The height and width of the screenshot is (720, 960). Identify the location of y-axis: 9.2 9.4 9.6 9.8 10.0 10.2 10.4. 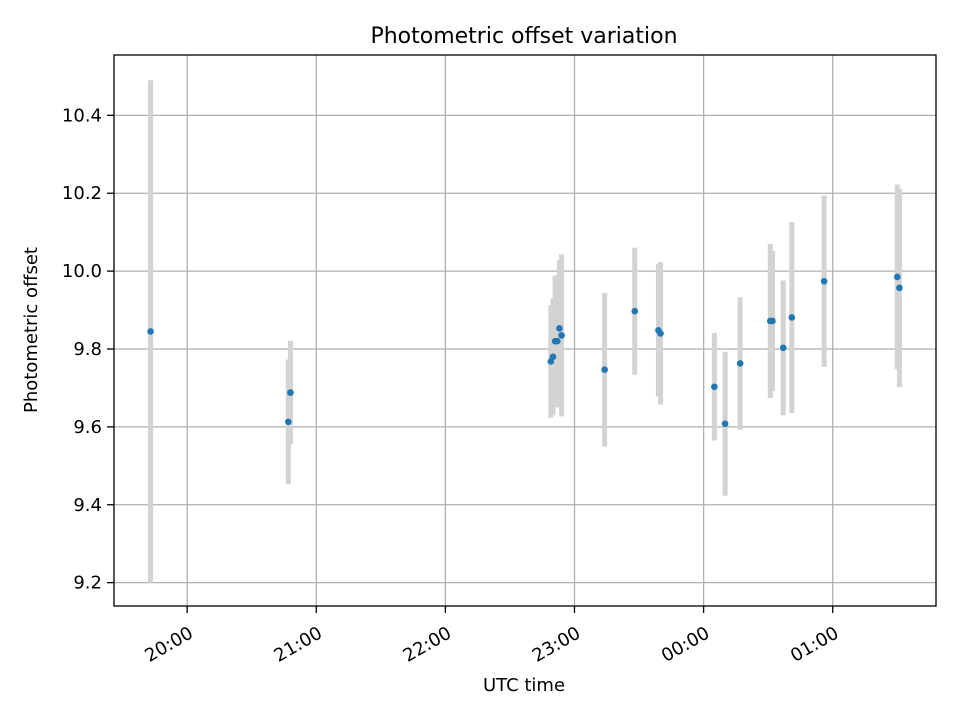
(88, 349).